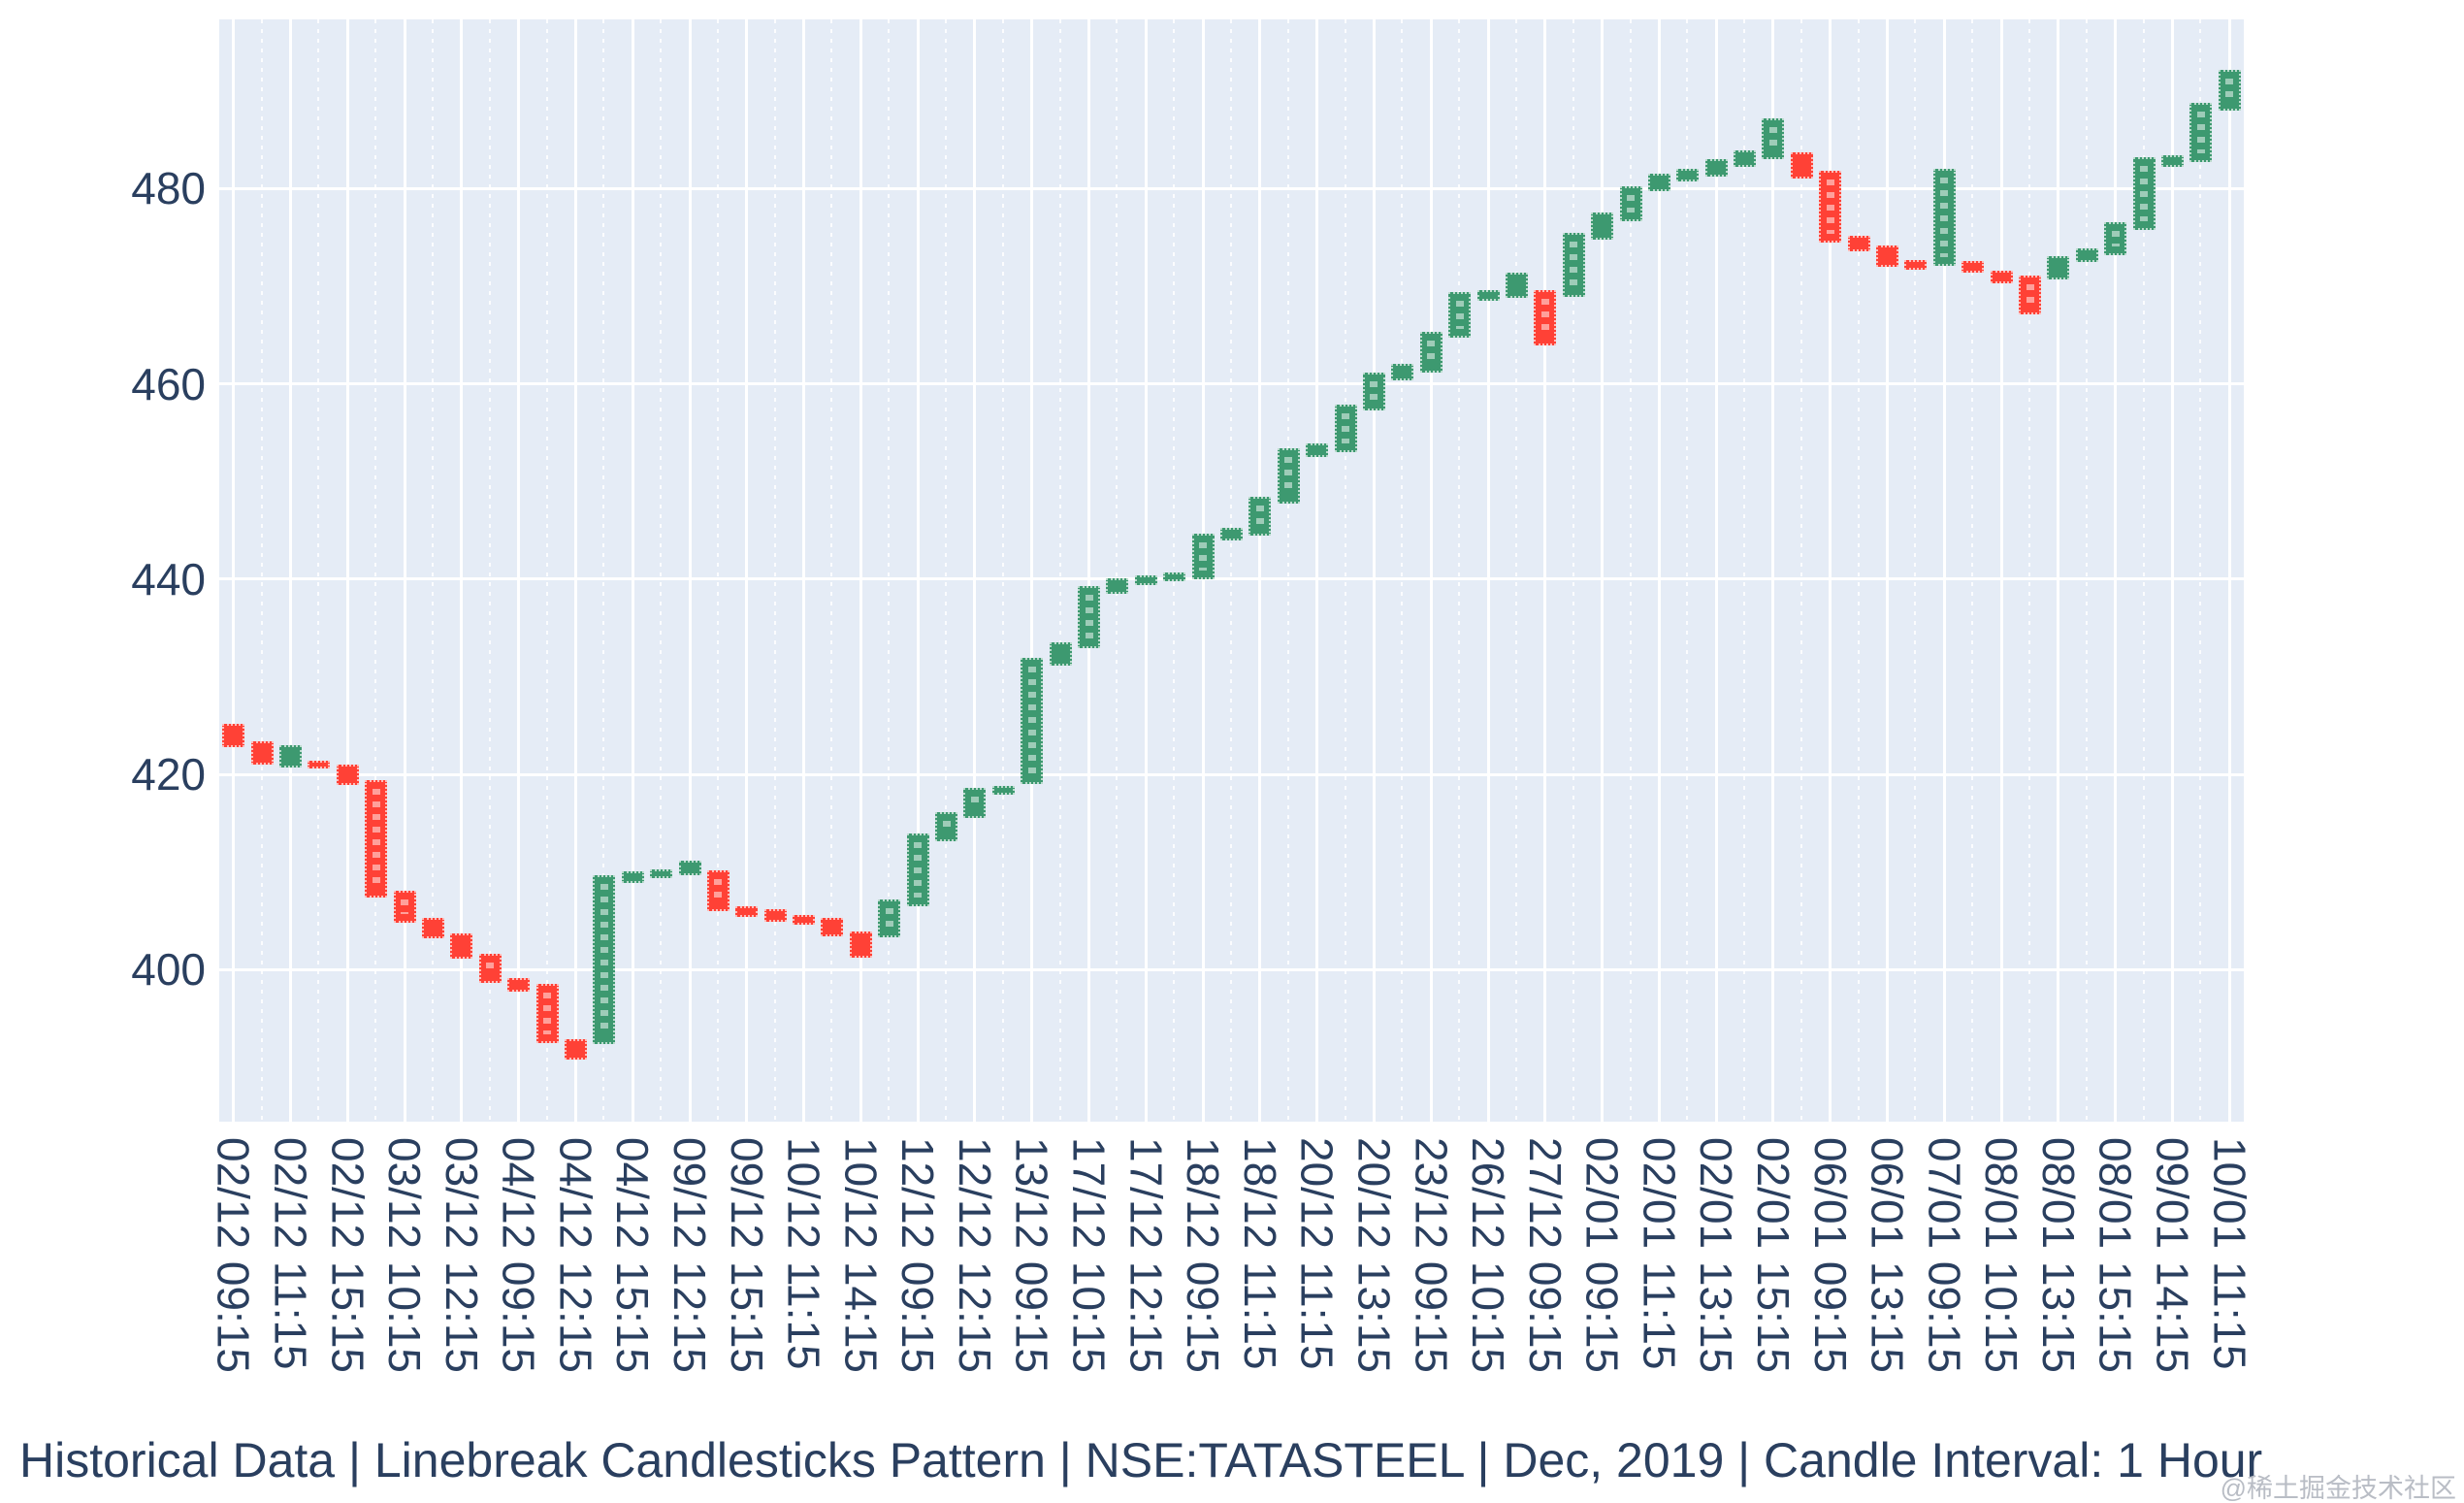 Image resolution: width=2464 pixels, height=1503 pixels. I want to click on x-tick-label: 09/12 12:15, so click(690, 1255).